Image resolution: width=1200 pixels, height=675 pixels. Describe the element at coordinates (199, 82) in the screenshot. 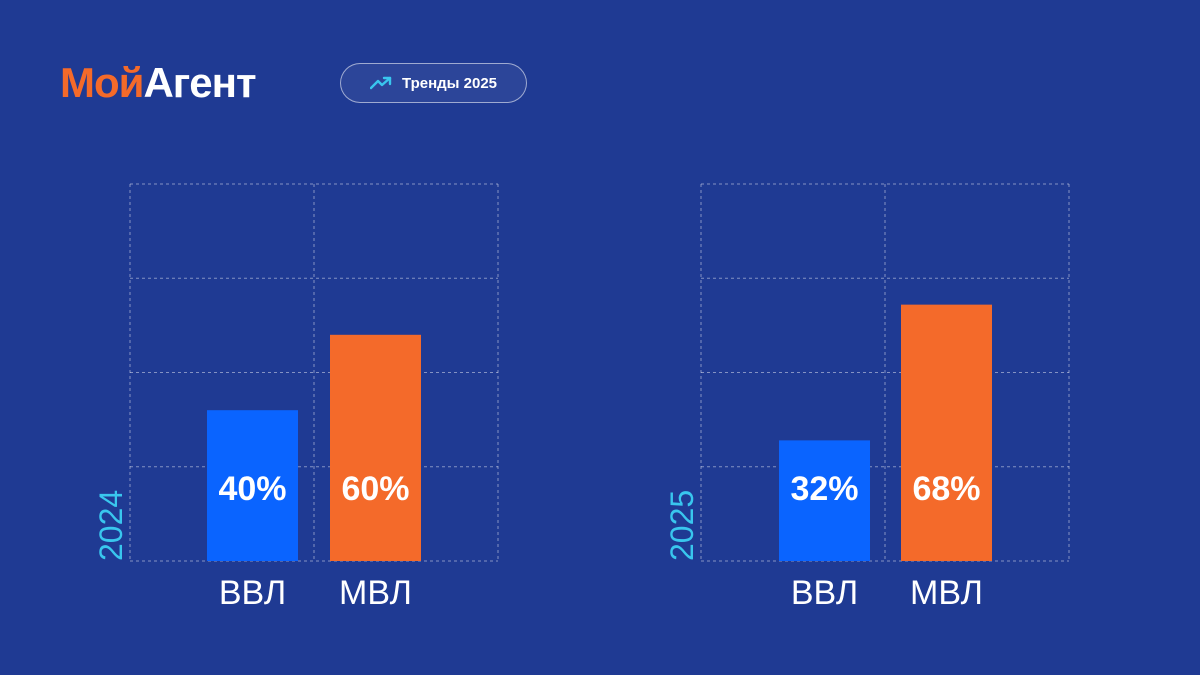

I see `brand-name-part2: Агент` at that location.